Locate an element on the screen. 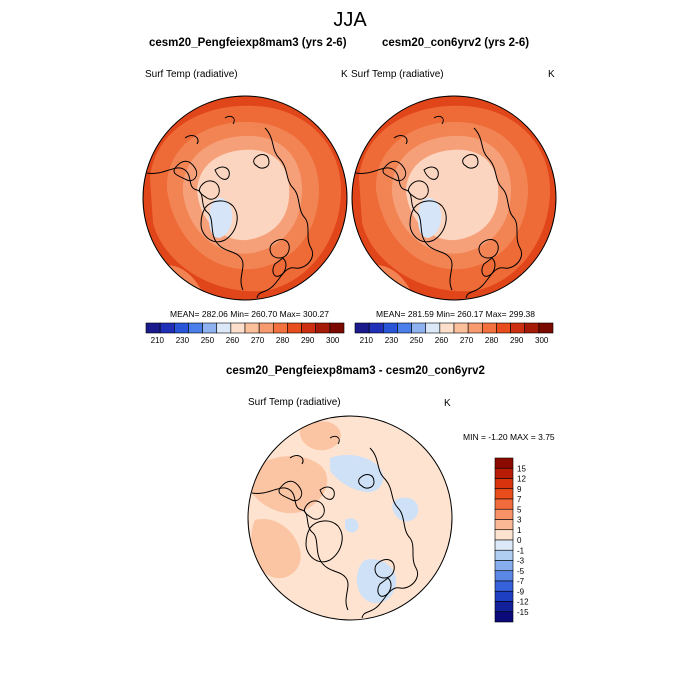 Image resolution: width=700 pixels, height=700 pixels. diff-colorbar-tick-label: 0 is located at coordinates (519, 540).